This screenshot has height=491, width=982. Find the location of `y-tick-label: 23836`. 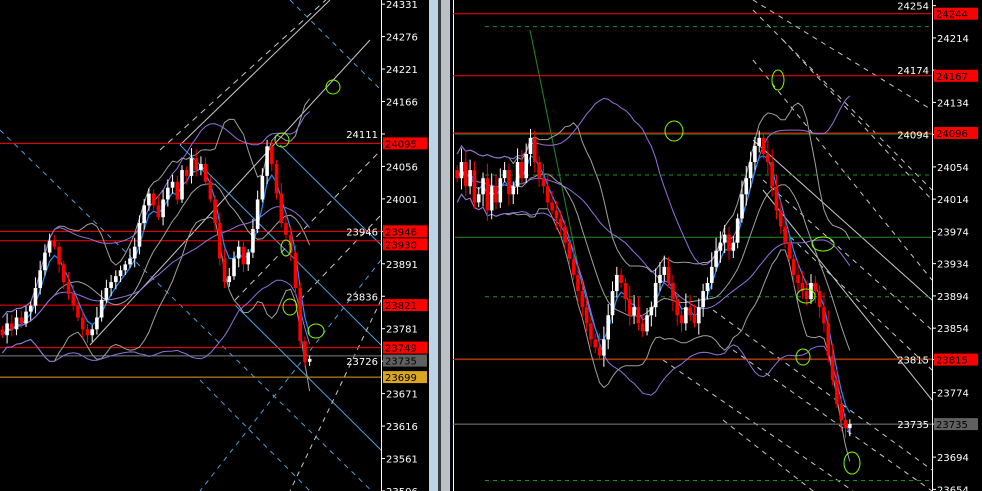

y-tick-label: 23836 is located at coordinates (362, 297).